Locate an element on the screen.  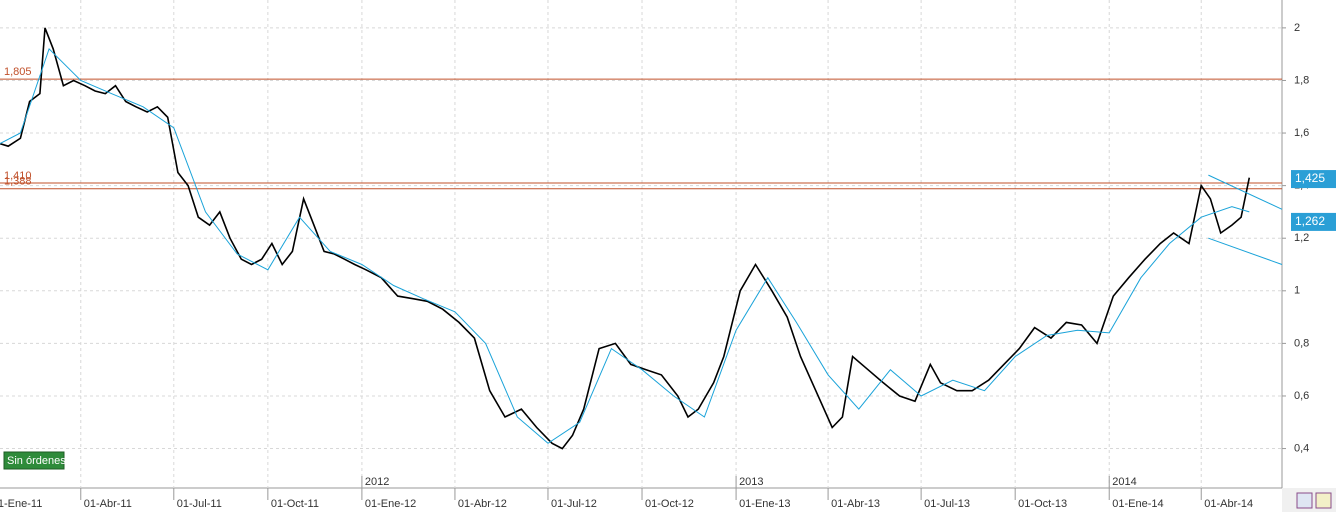
y-tick-label: 0,6 is located at coordinates (1301, 396).